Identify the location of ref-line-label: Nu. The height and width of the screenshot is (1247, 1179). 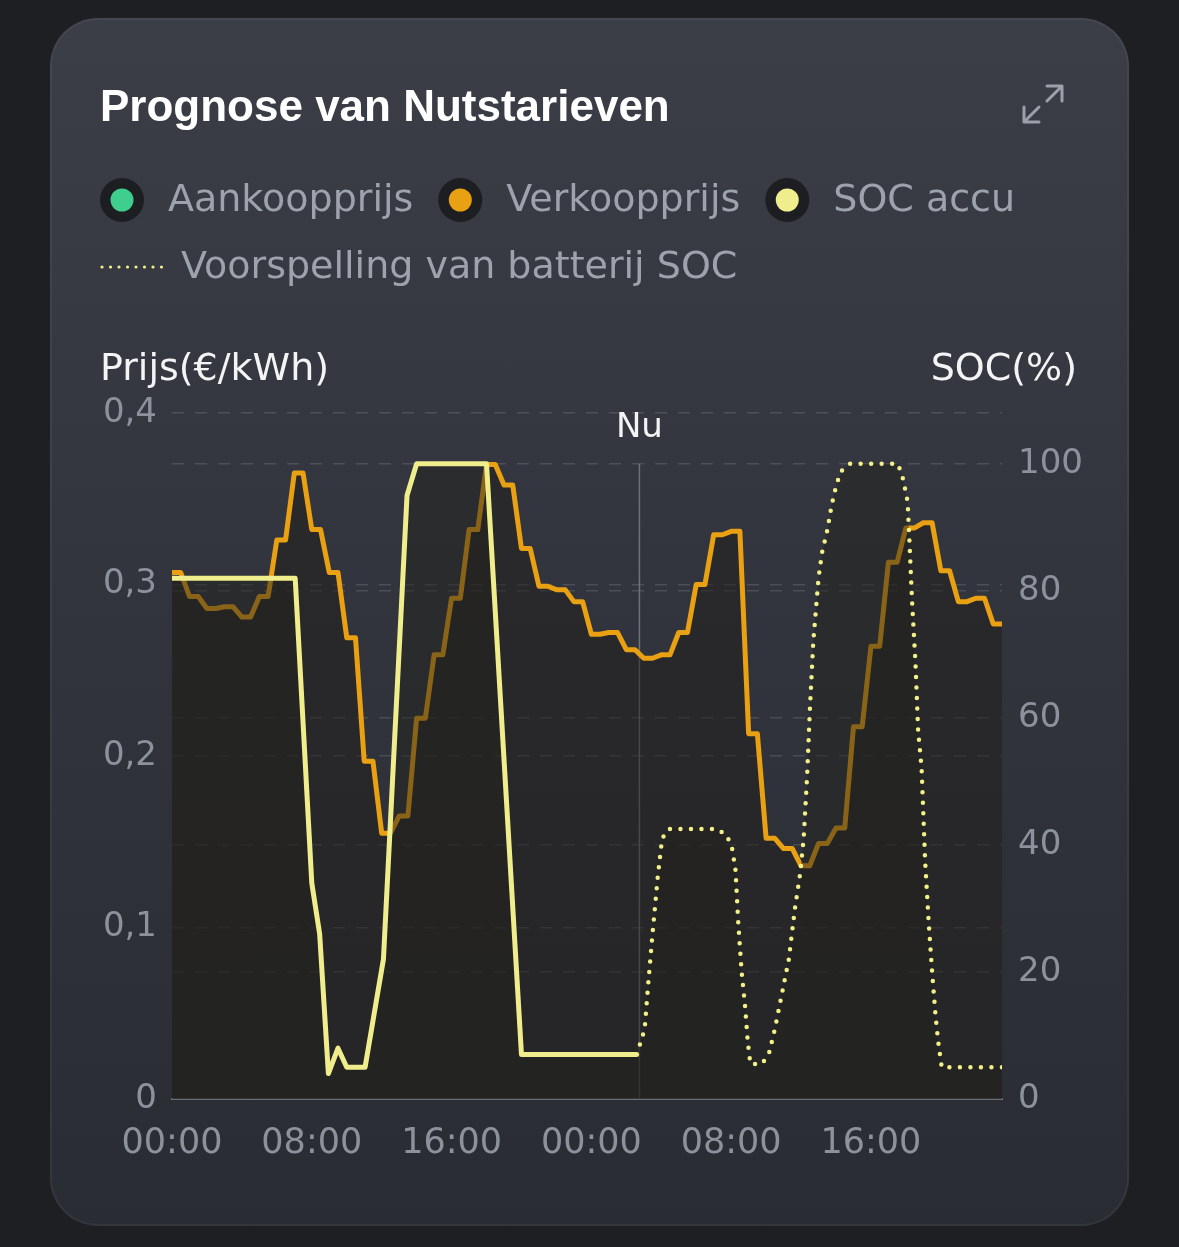
(639, 424).